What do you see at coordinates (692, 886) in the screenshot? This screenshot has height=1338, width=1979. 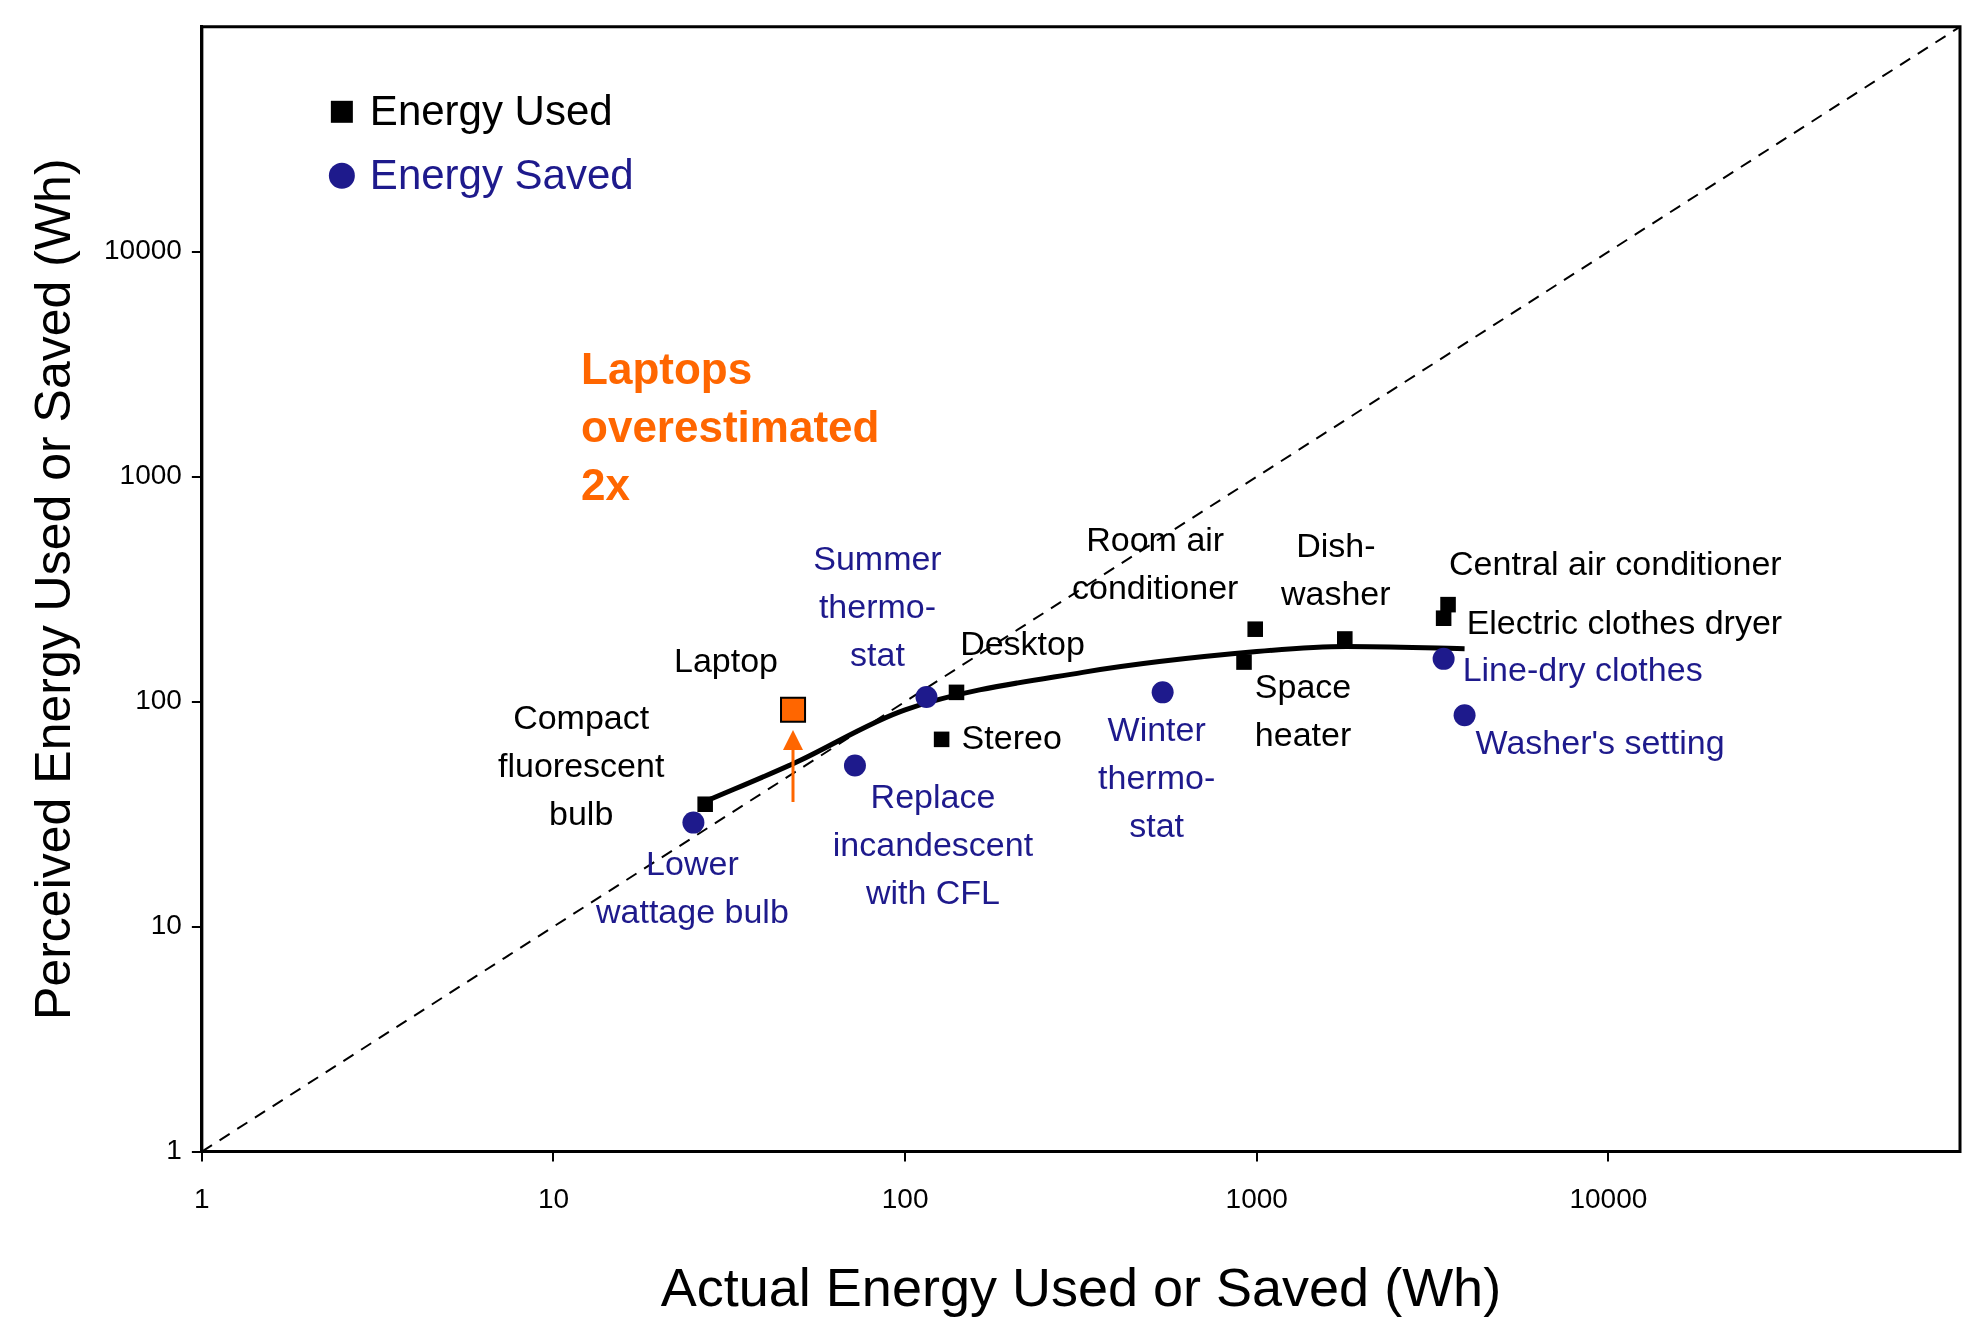 I see `annotation: Lower wattage bulb` at bounding box center [692, 886].